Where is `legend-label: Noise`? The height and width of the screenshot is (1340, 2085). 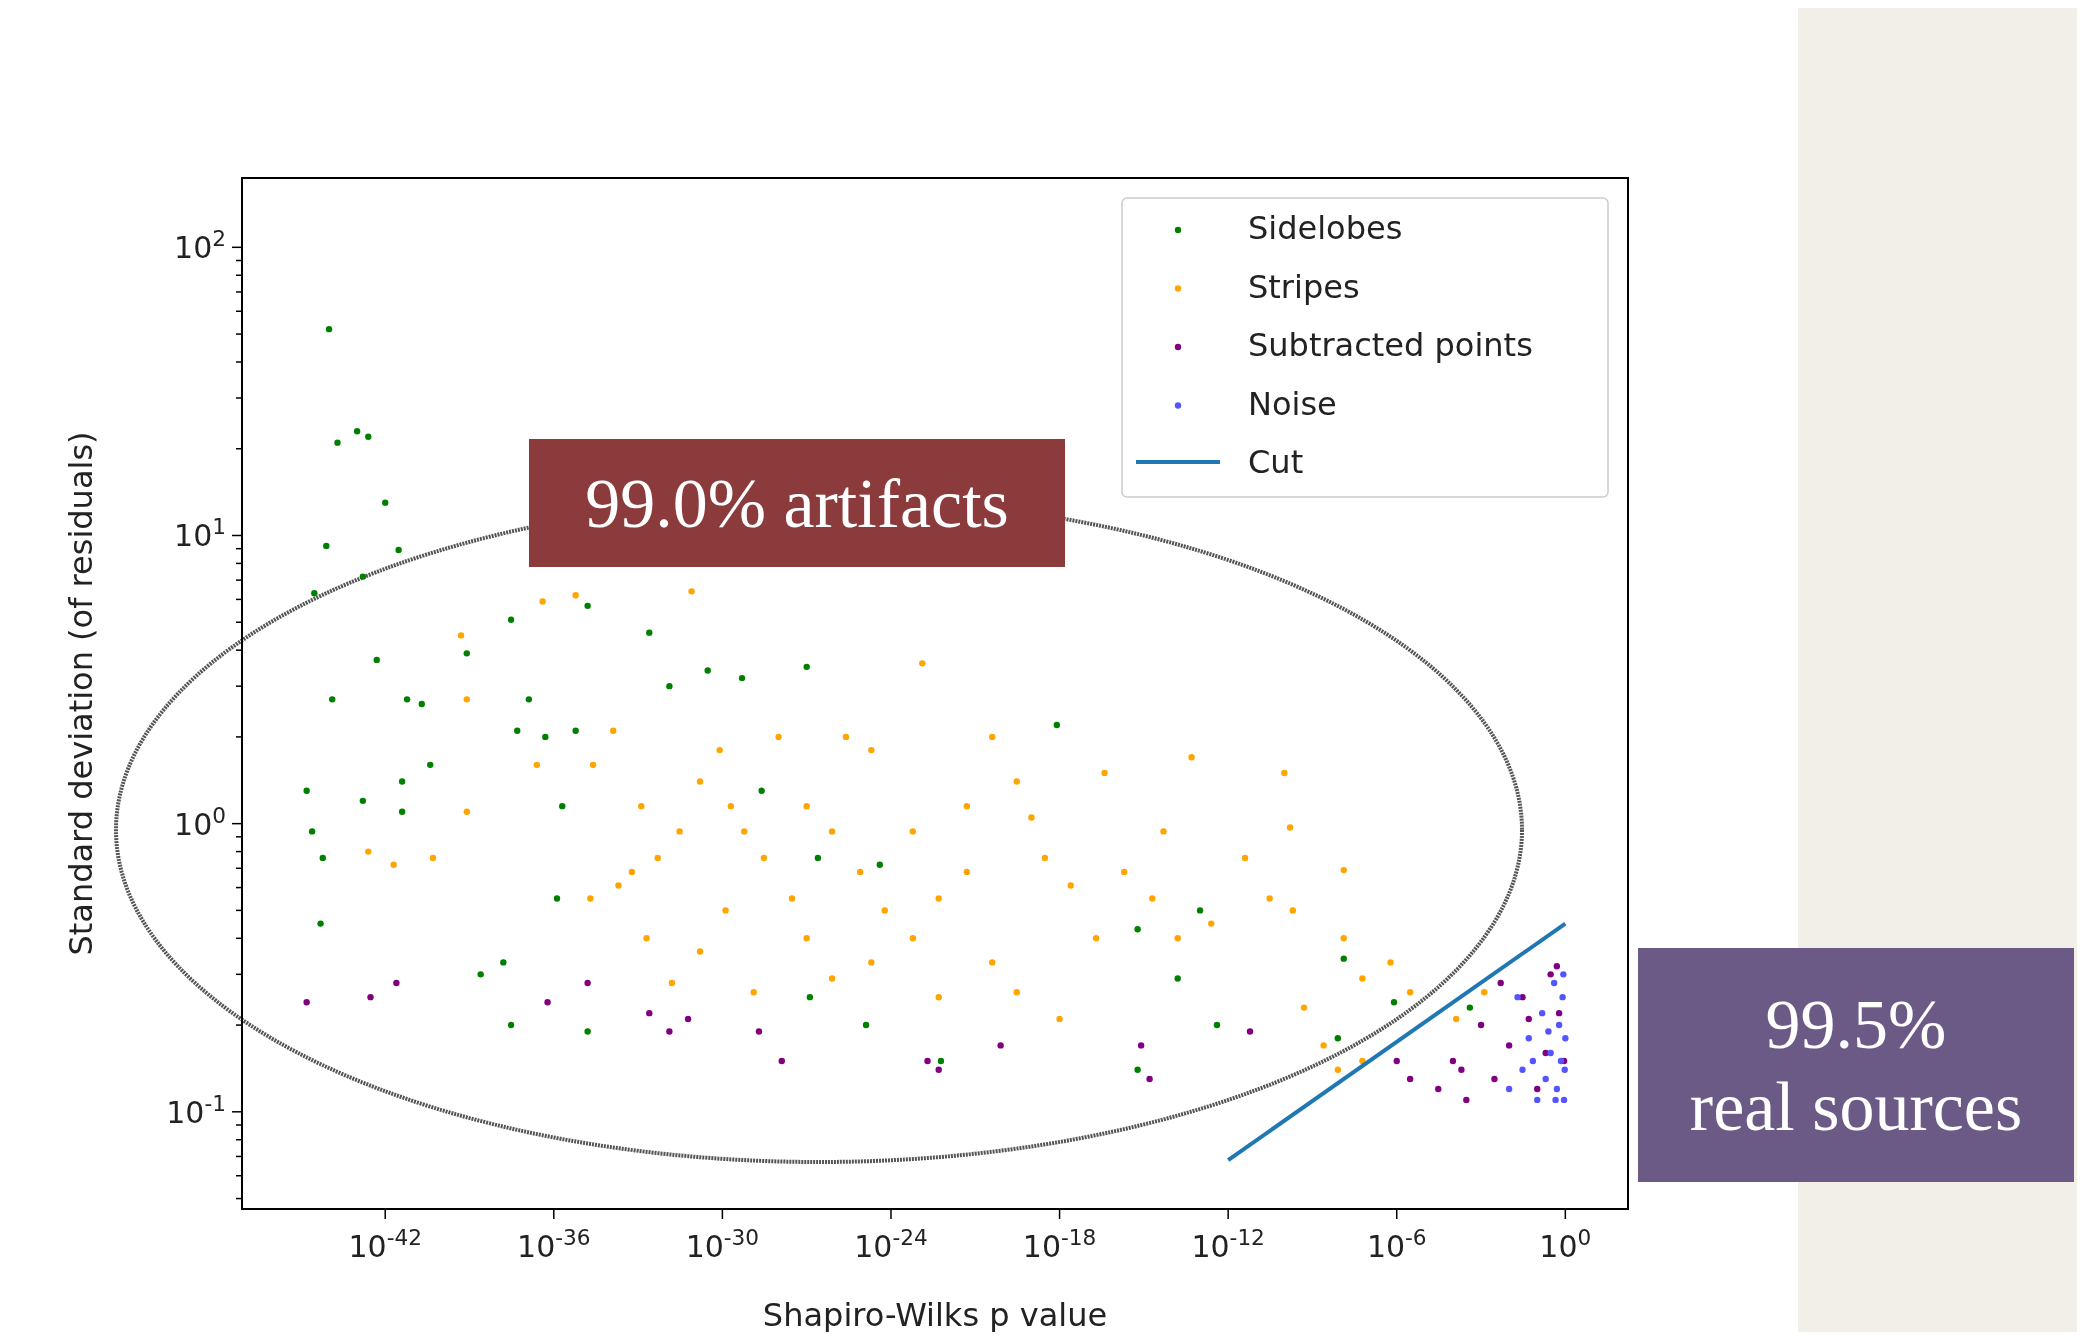 legend-label: Noise is located at coordinates (1292, 403).